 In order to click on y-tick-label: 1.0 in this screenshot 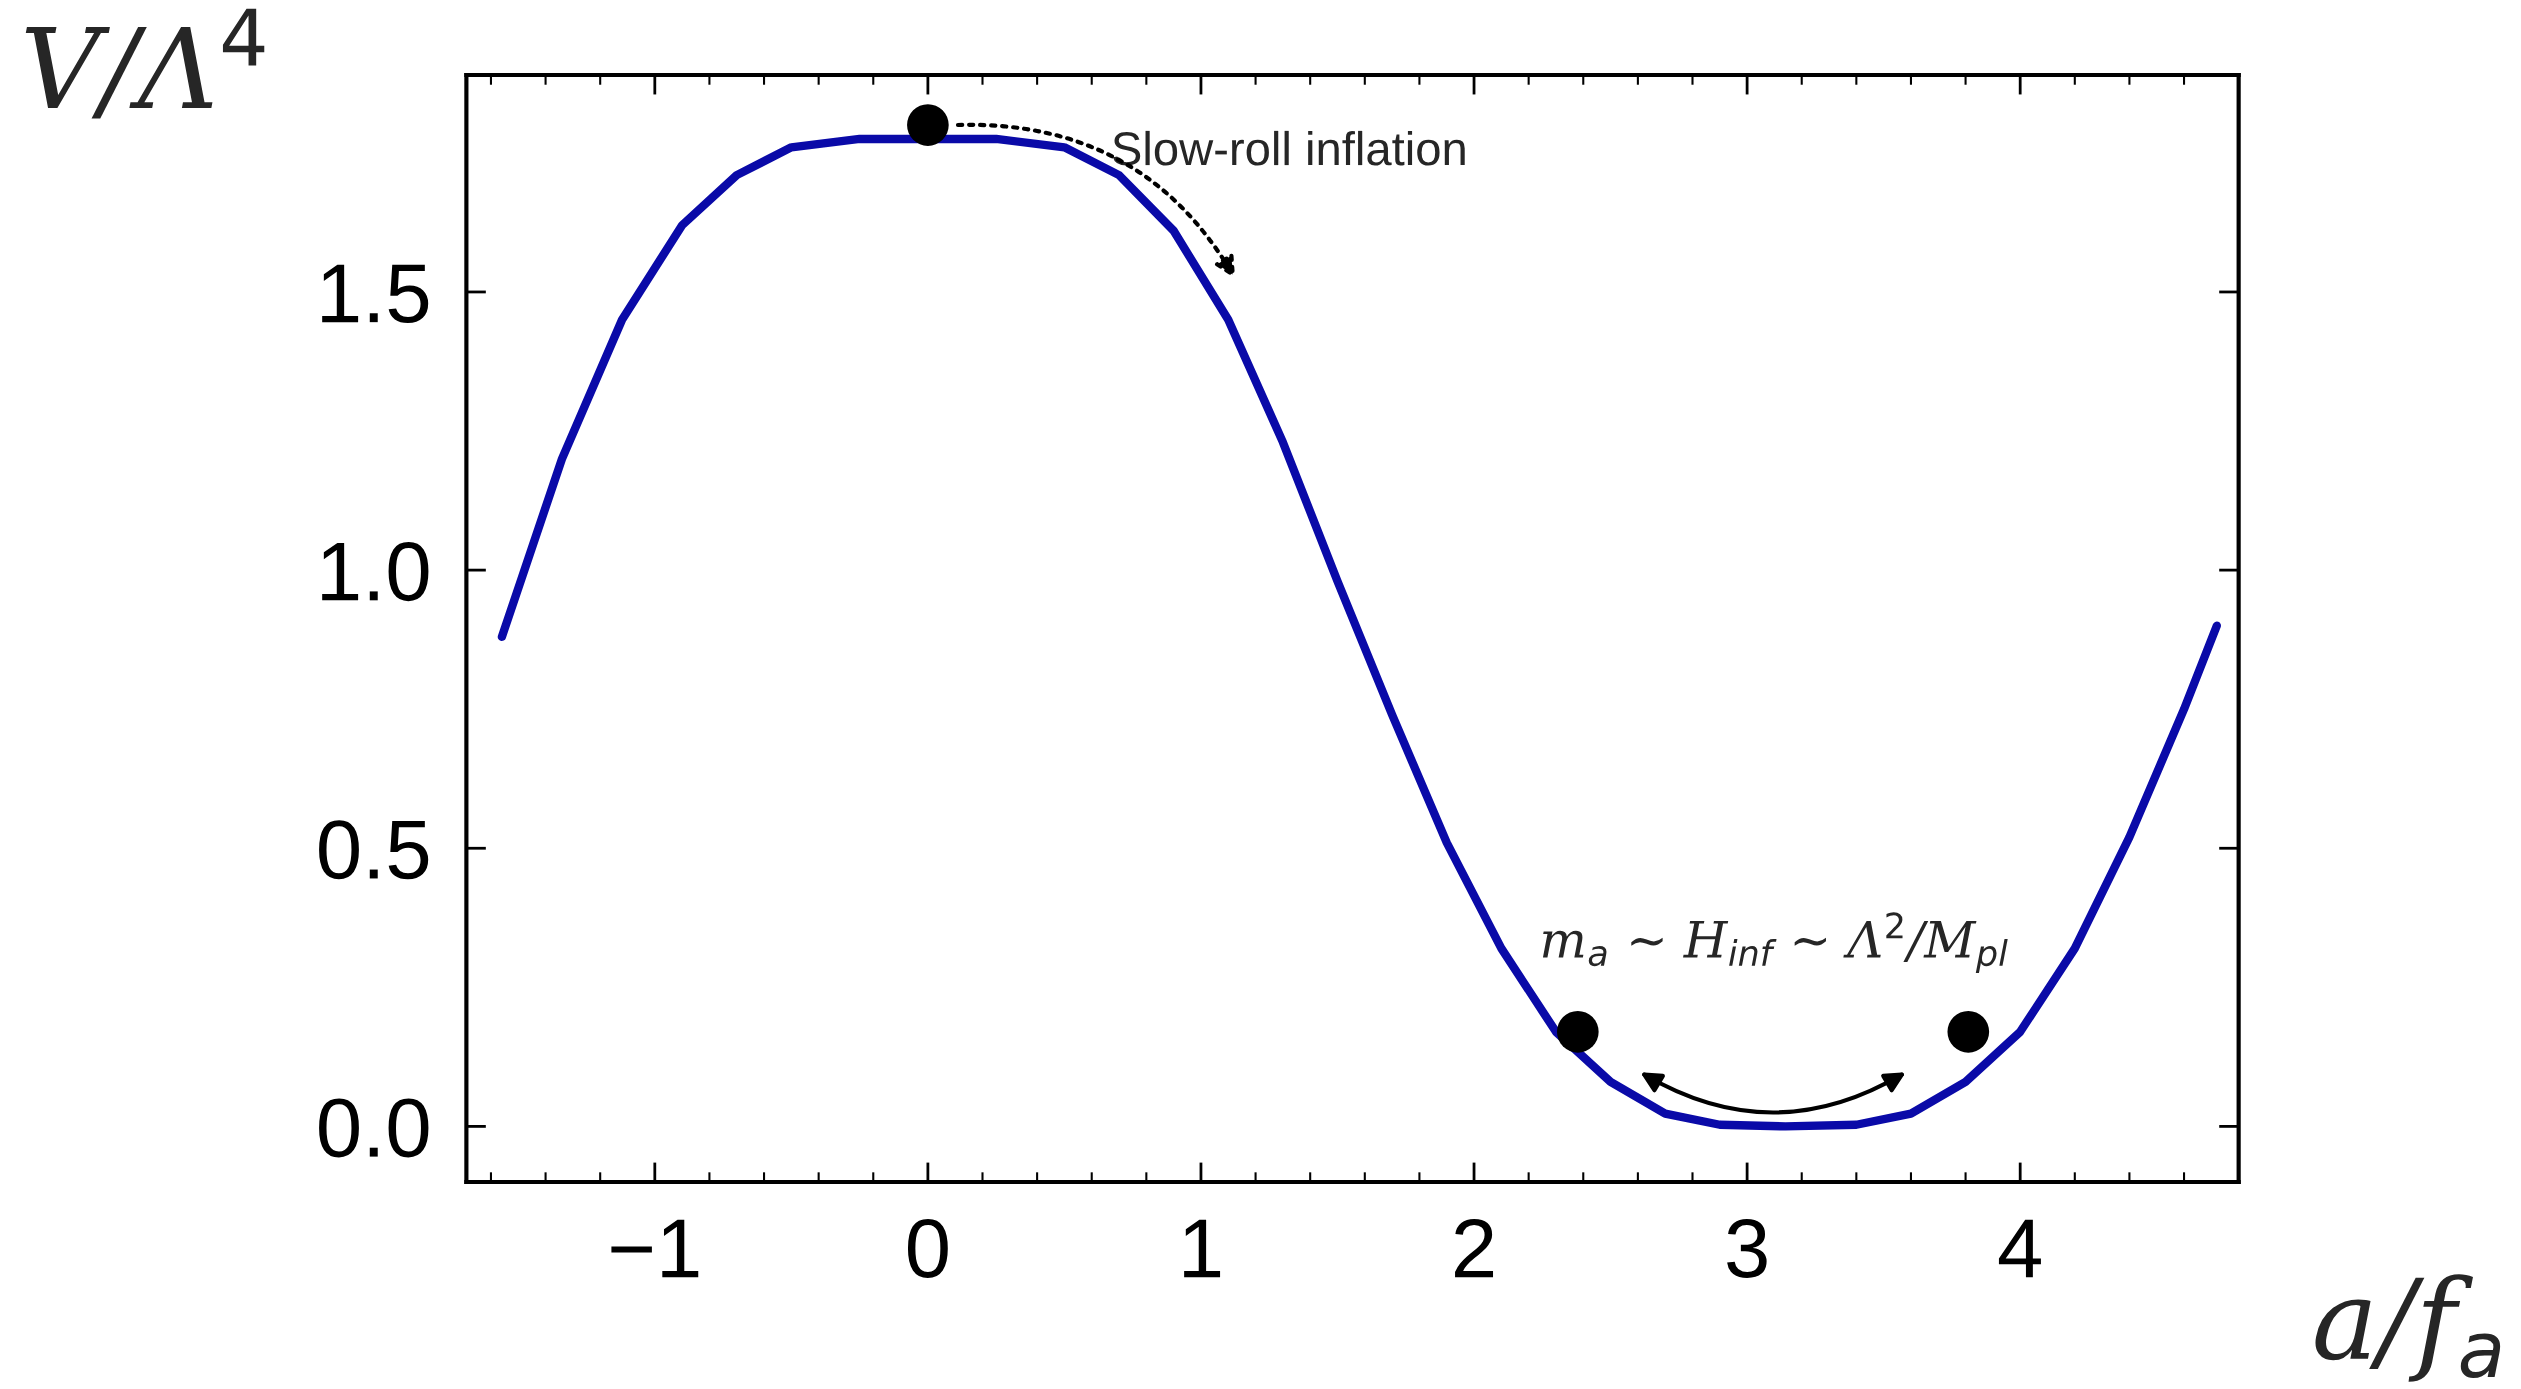, I will do `click(375, 572)`.